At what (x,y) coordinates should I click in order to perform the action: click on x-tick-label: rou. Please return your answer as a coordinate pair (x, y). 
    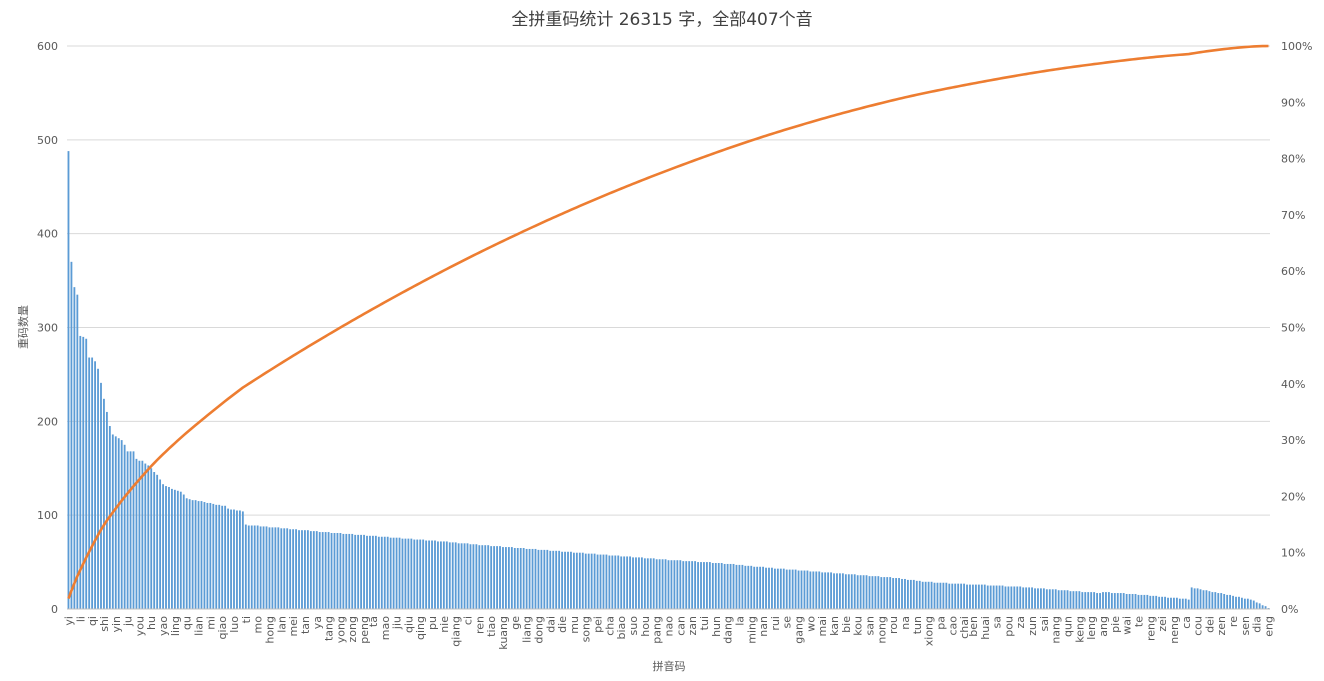
    Looking at the image, I should click on (893, 625).